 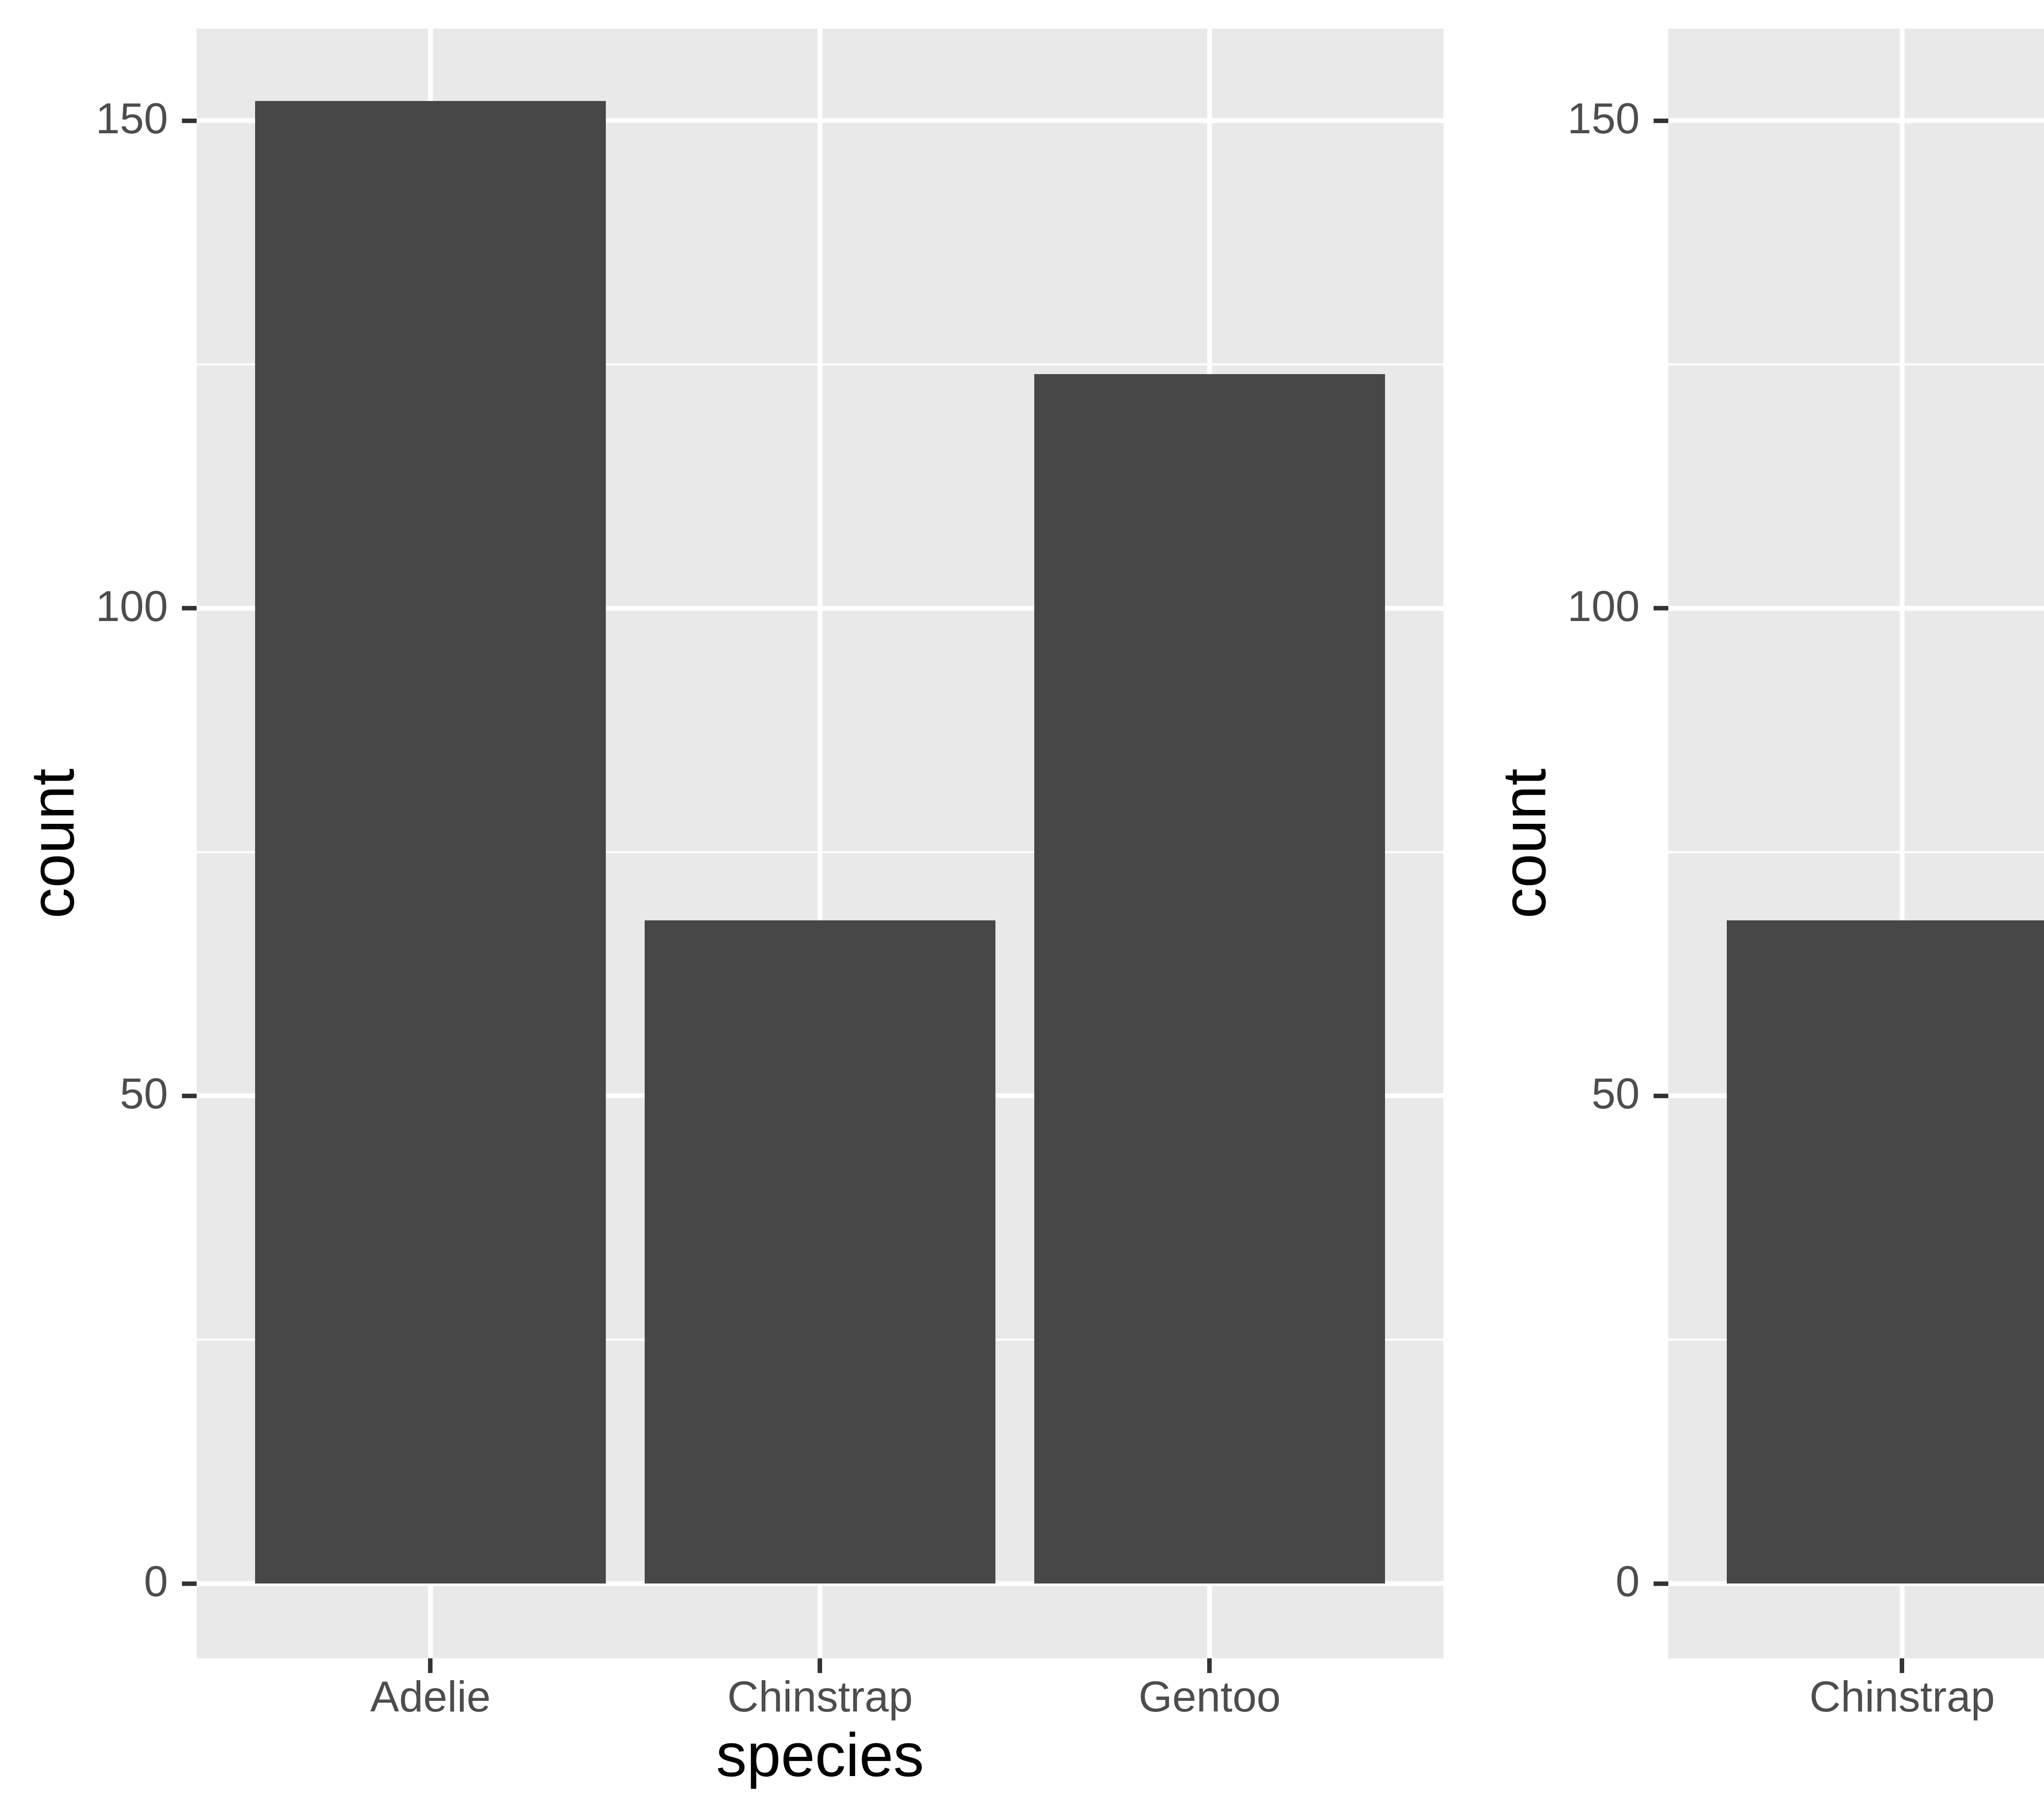 I want to click on x-tick-label: Gentoo, so click(x=1210, y=1697).